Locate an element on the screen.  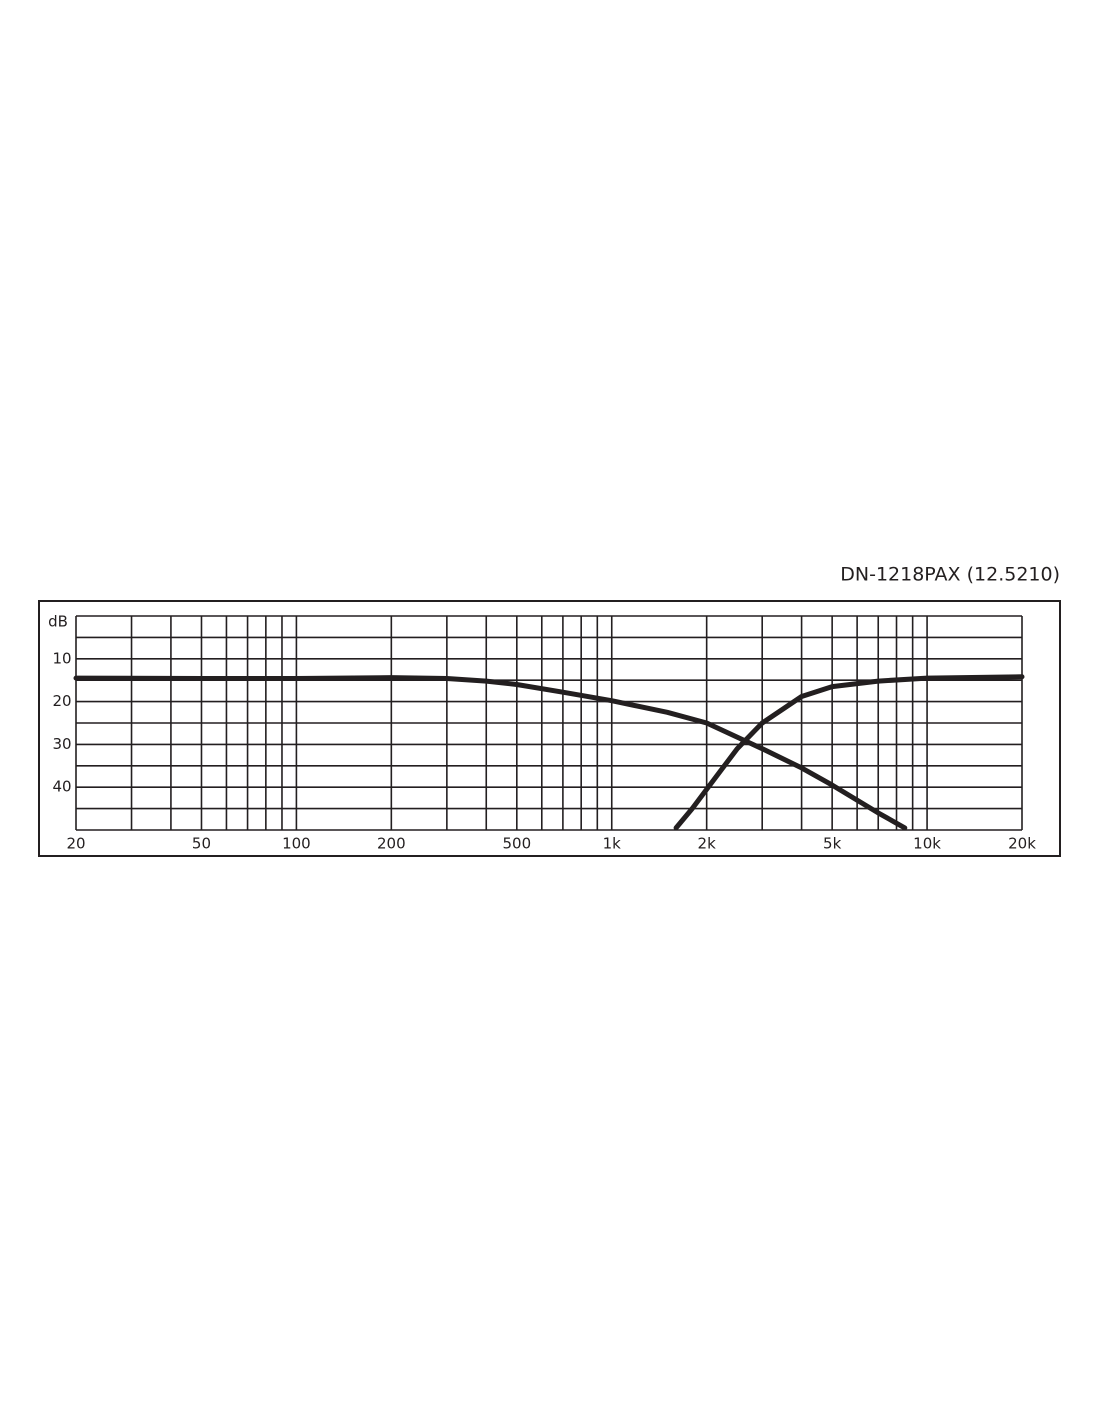
chart-title: DN-1218PAX (12.5210) is located at coordinates (950, 575).